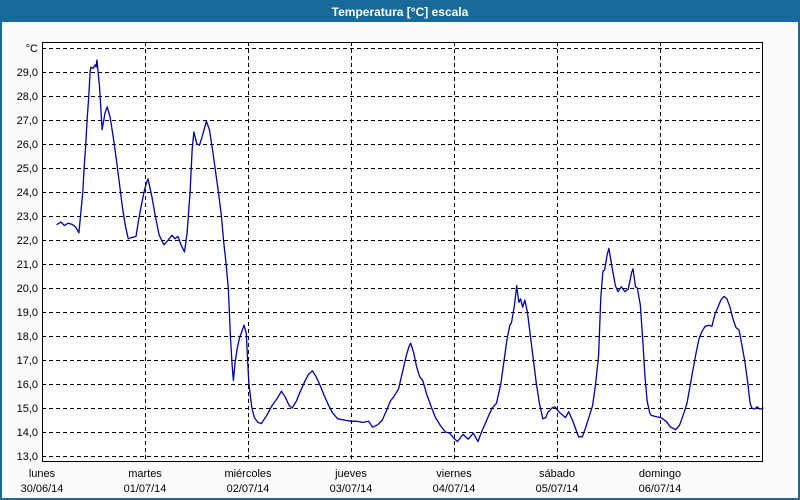 This screenshot has width=800, height=500. Describe the element at coordinates (27, 265) in the screenshot. I see `y-tick-label: 21,0` at that location.